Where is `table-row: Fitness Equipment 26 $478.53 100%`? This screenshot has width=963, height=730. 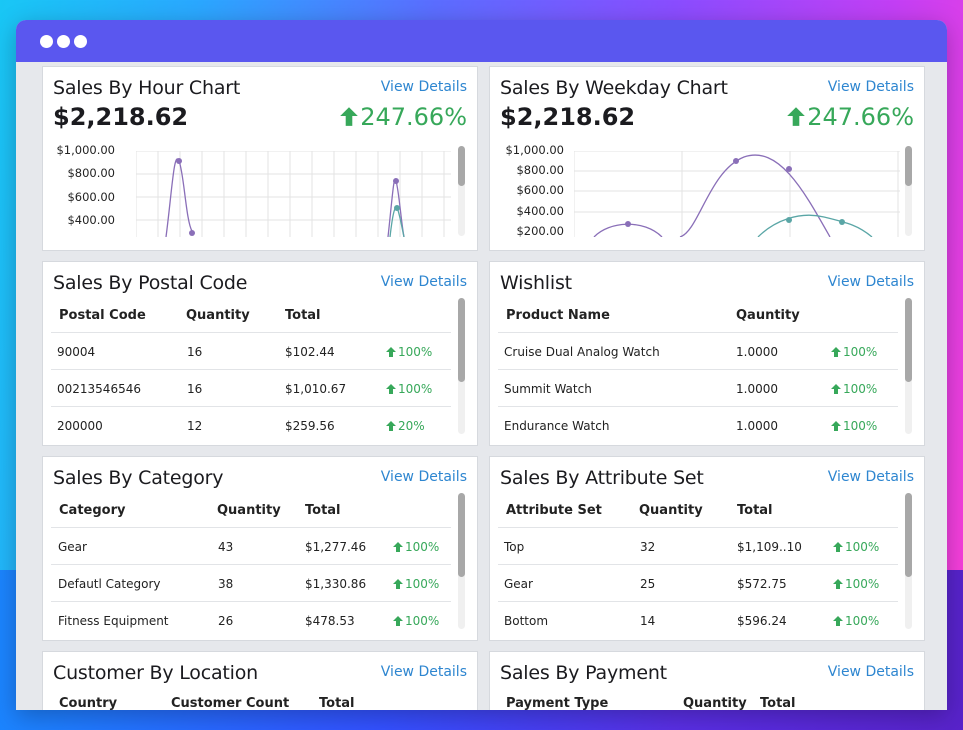
table-row: Fitness Equipment 26 $478.53 100% is located at coordinates (251, 620).